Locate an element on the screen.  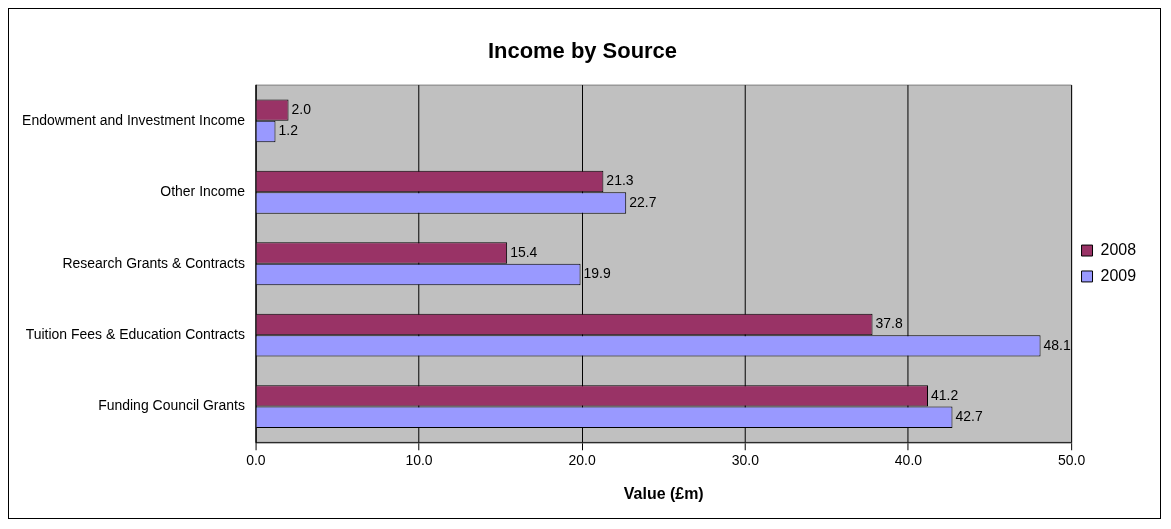
legend-label: 2008 is located at coordinates (1118, 249).